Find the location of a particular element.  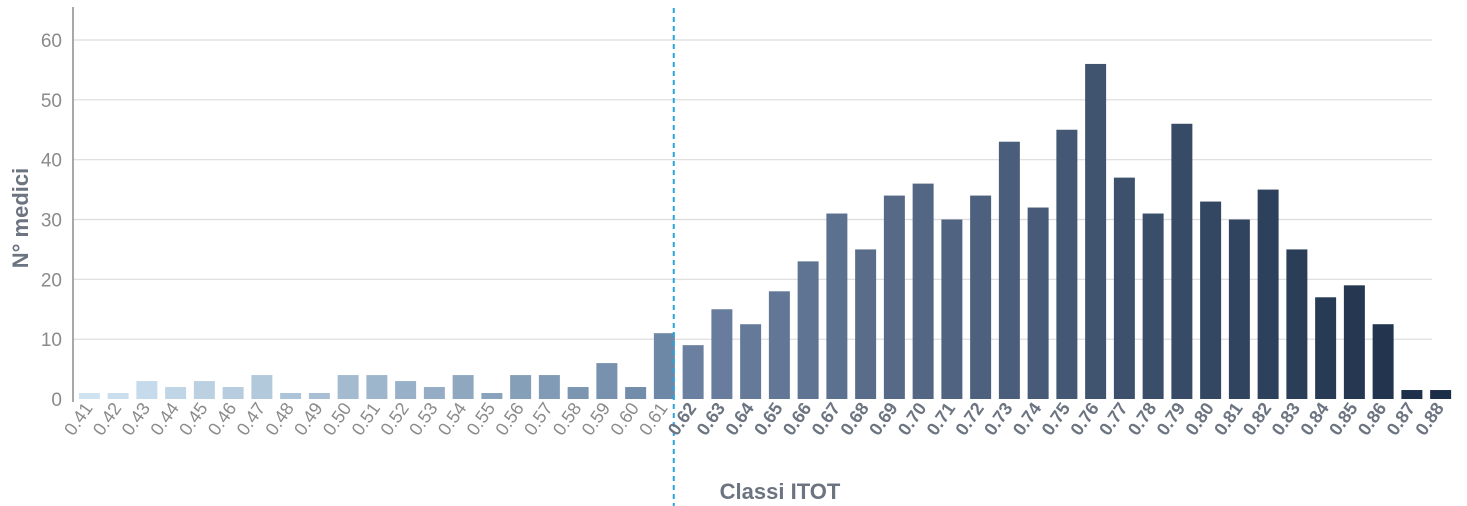

y-tick-label: 30 is located at coordinates (51, 221).